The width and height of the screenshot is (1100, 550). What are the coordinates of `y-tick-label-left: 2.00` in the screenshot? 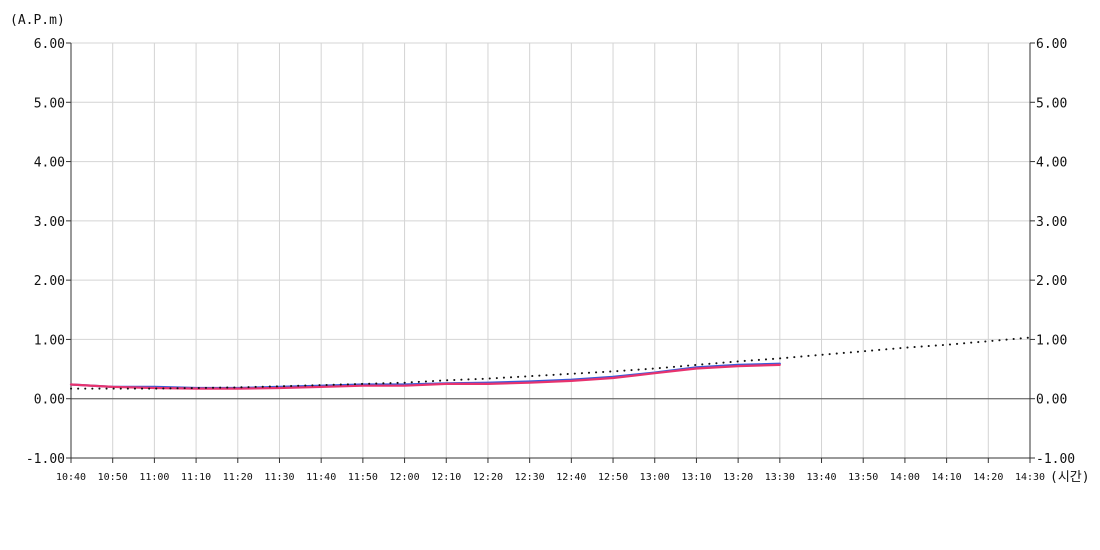 It's located at (49, 281).